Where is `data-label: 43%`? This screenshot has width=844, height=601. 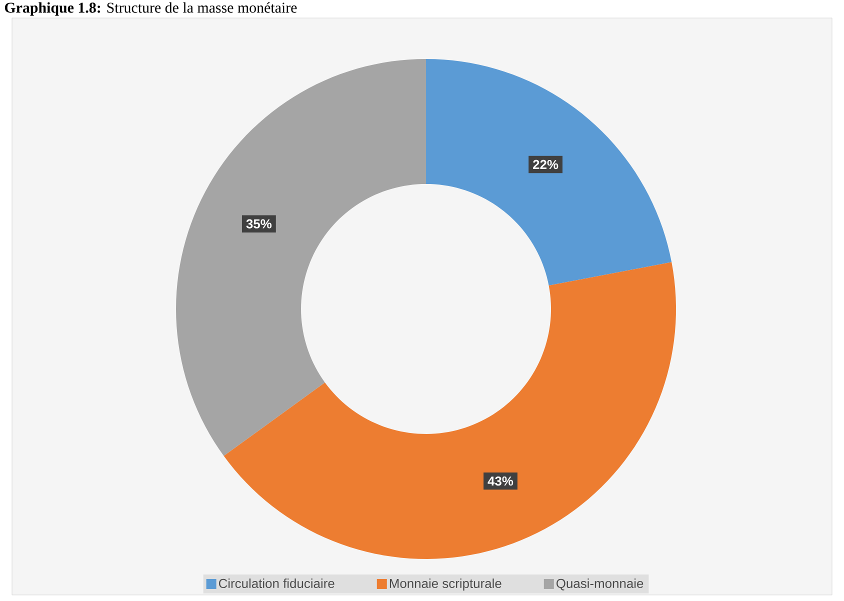
data-label: 43% is located at coordinates (501, 481).